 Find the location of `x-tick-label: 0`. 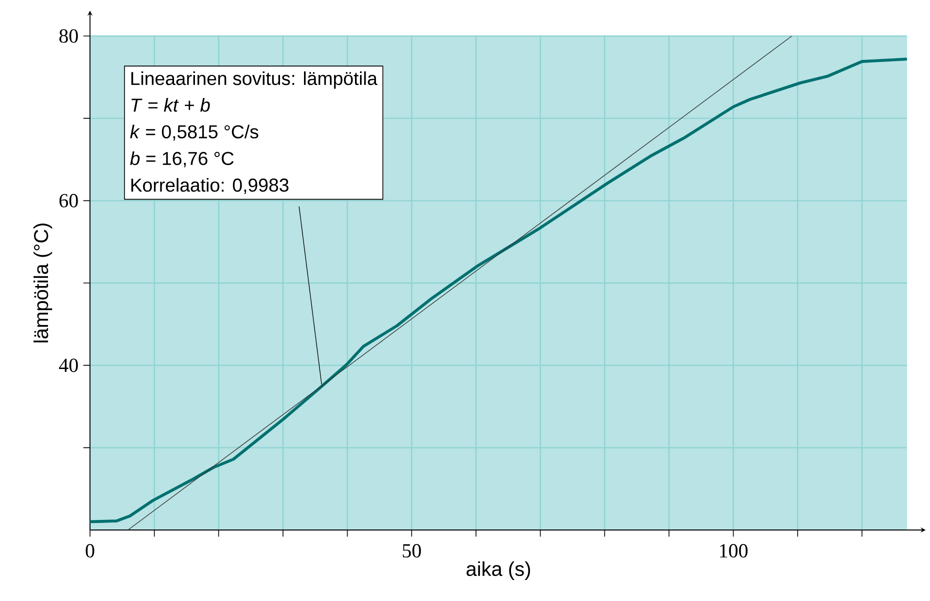

x-tick-label: 0 is located at coordinates (90, 551).